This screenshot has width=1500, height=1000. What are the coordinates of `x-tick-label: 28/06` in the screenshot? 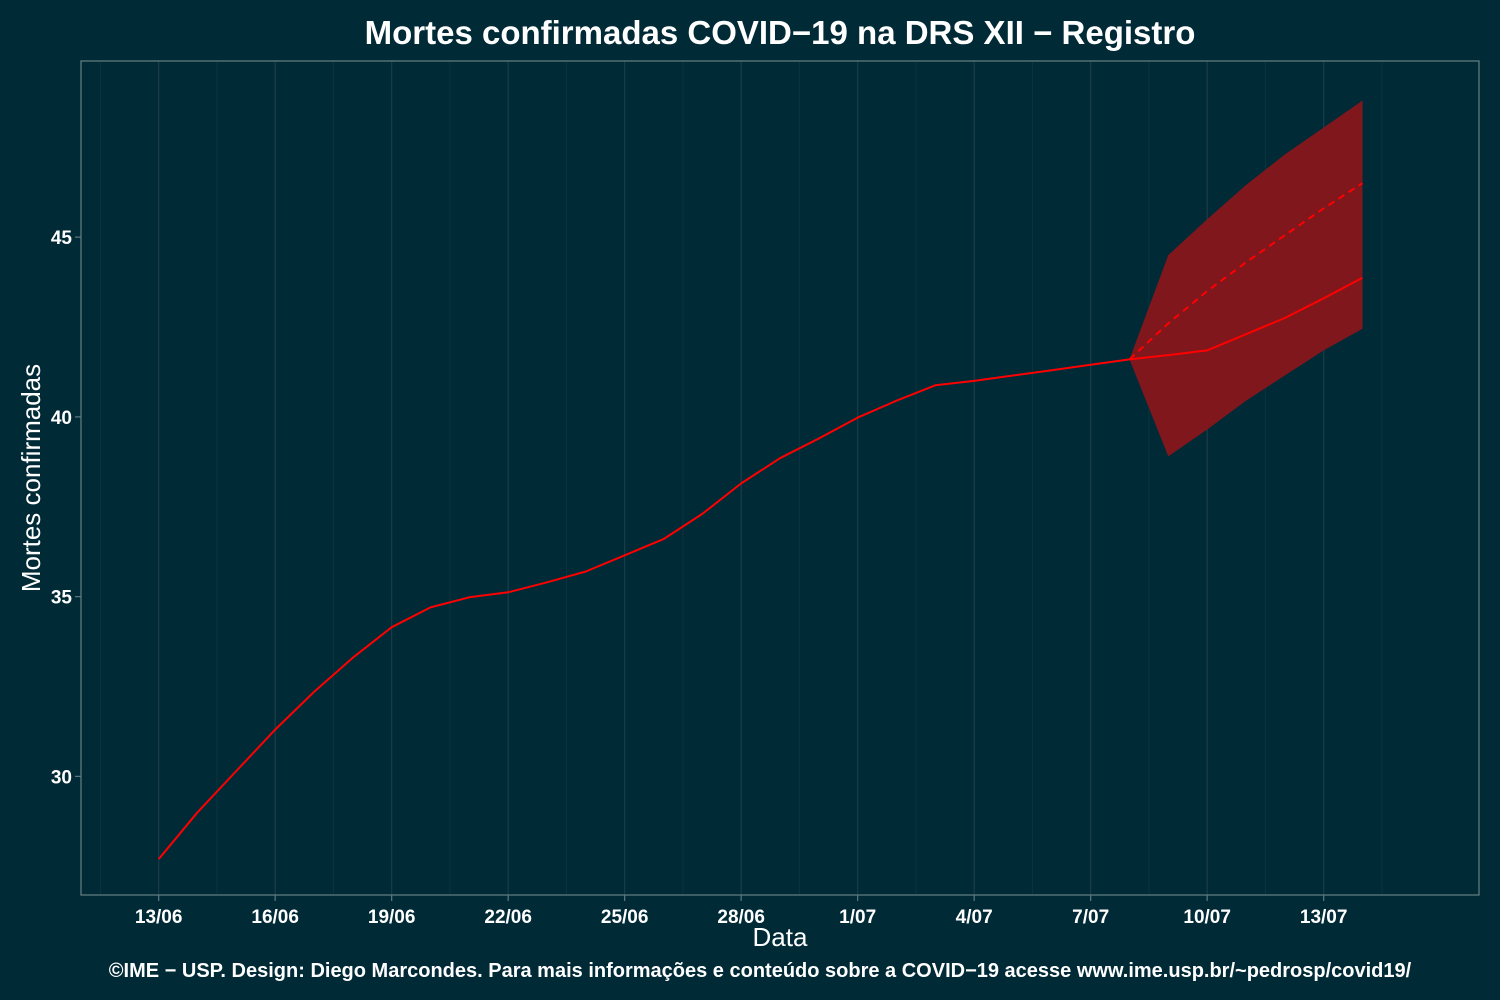 It's located at (741, 917).